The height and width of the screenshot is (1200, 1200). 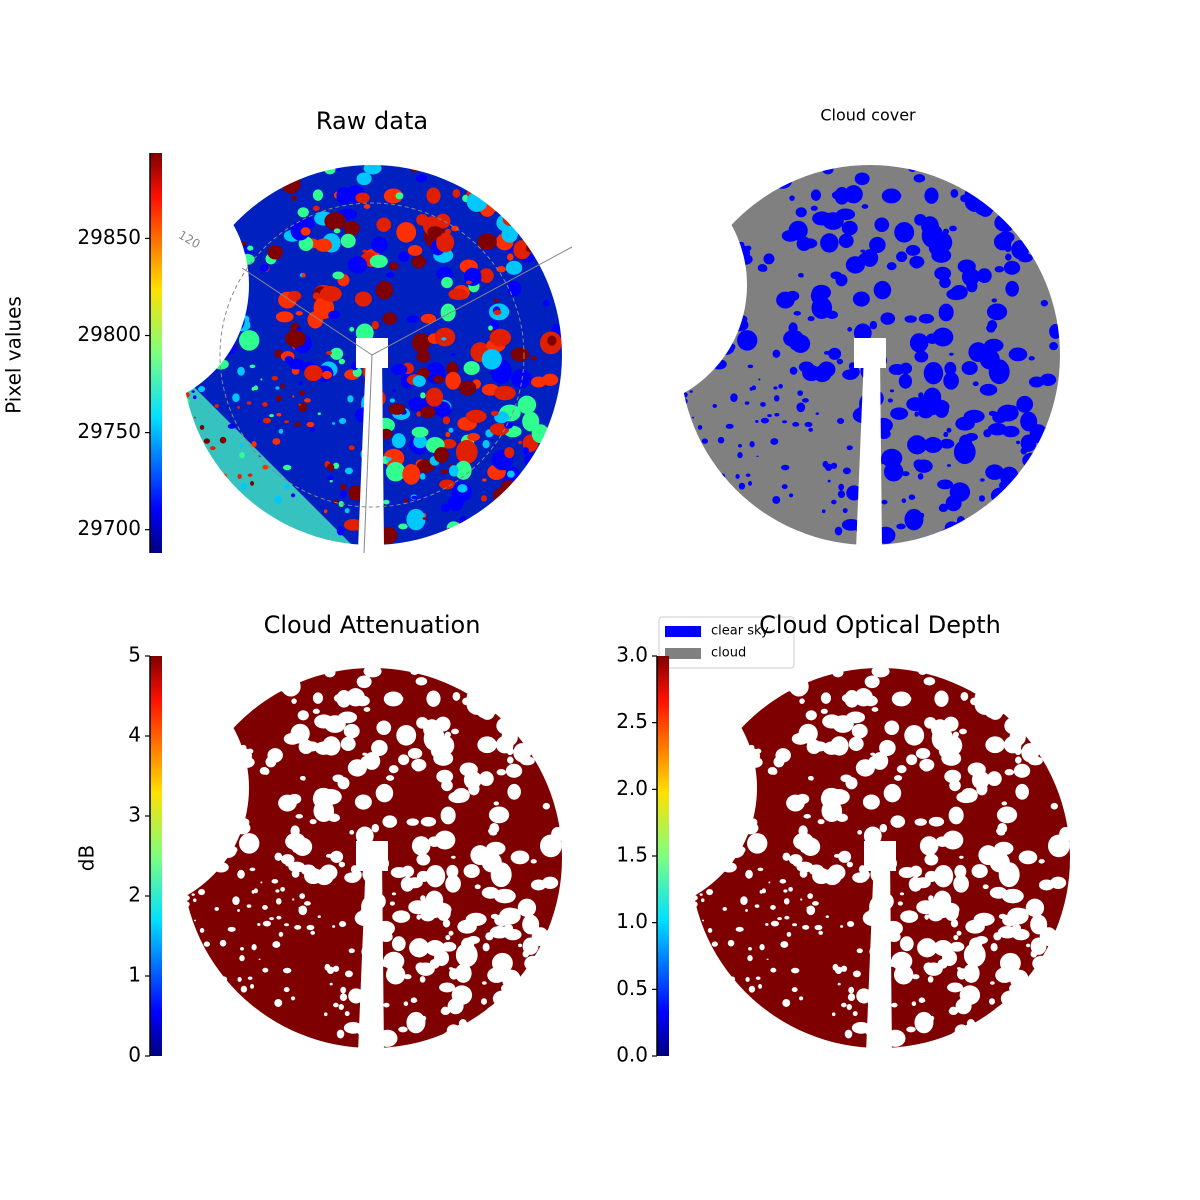 I want to click on polar-circle, so click(x=372, y=355).